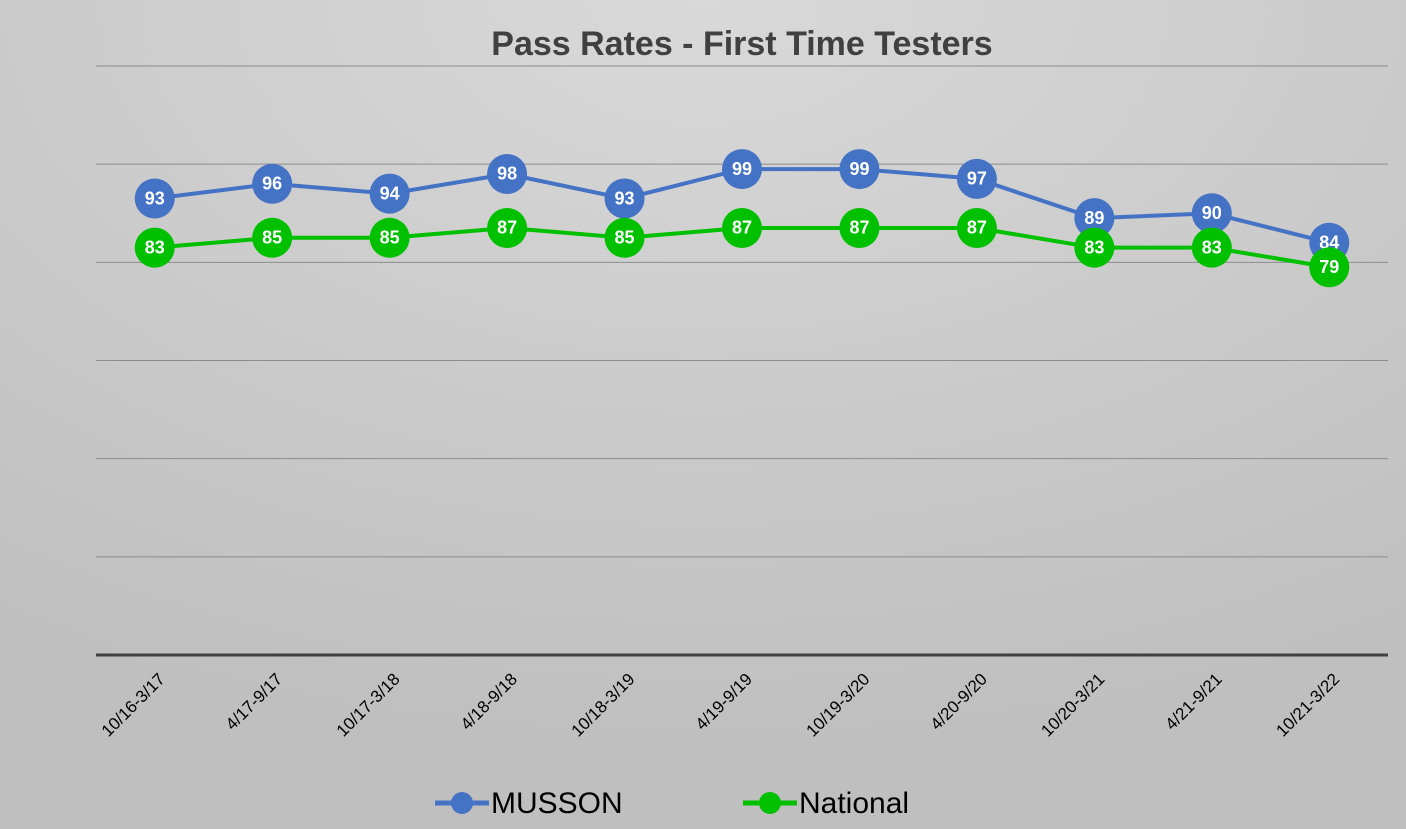 Image resolution: width=1406 pixels, height=829 pixels. I want to click on data-label: 79, so click(1329, 267).